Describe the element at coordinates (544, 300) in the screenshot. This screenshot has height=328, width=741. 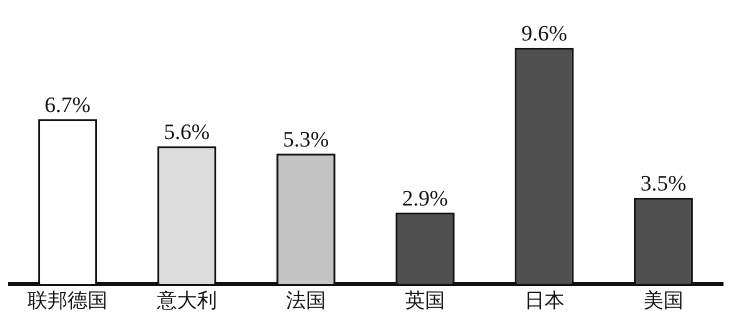
I see `x-tick-label: 日本` at that location.